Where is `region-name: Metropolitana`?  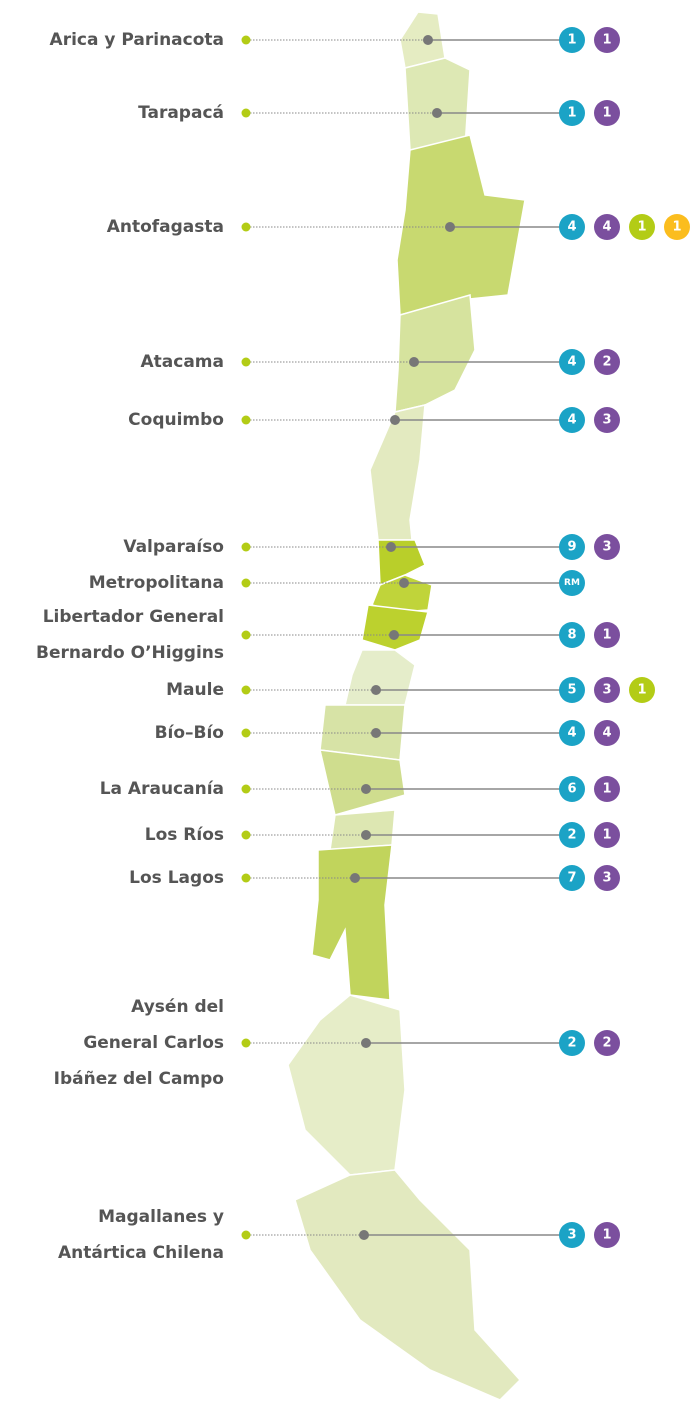 region-name: Metropolitana is located at coordinates (156, 583).